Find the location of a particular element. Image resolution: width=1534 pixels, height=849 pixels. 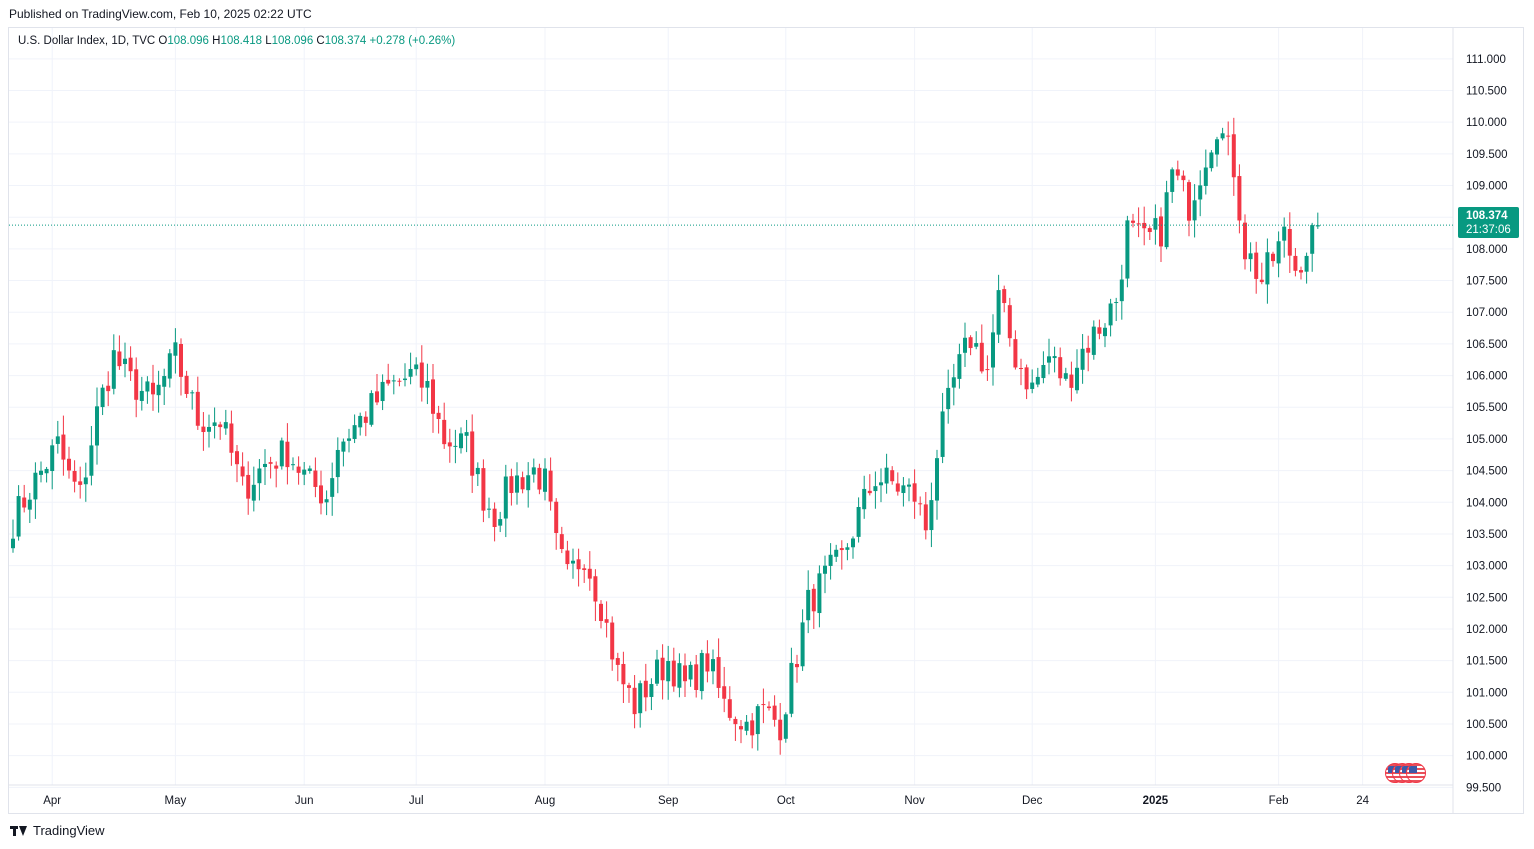

footer-brand: TradingView is located at coordinates (57, 830).